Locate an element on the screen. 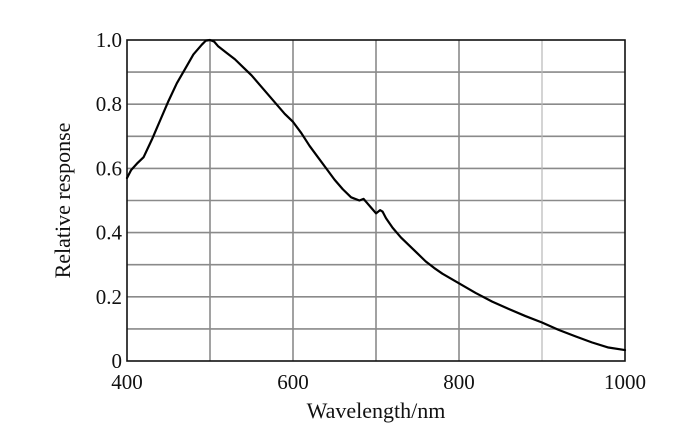 The image size is (700, 429). y-tick-labels: 0 0.2 0.4 0.6 0.8 1.0 is located at coordinates (109, 200).